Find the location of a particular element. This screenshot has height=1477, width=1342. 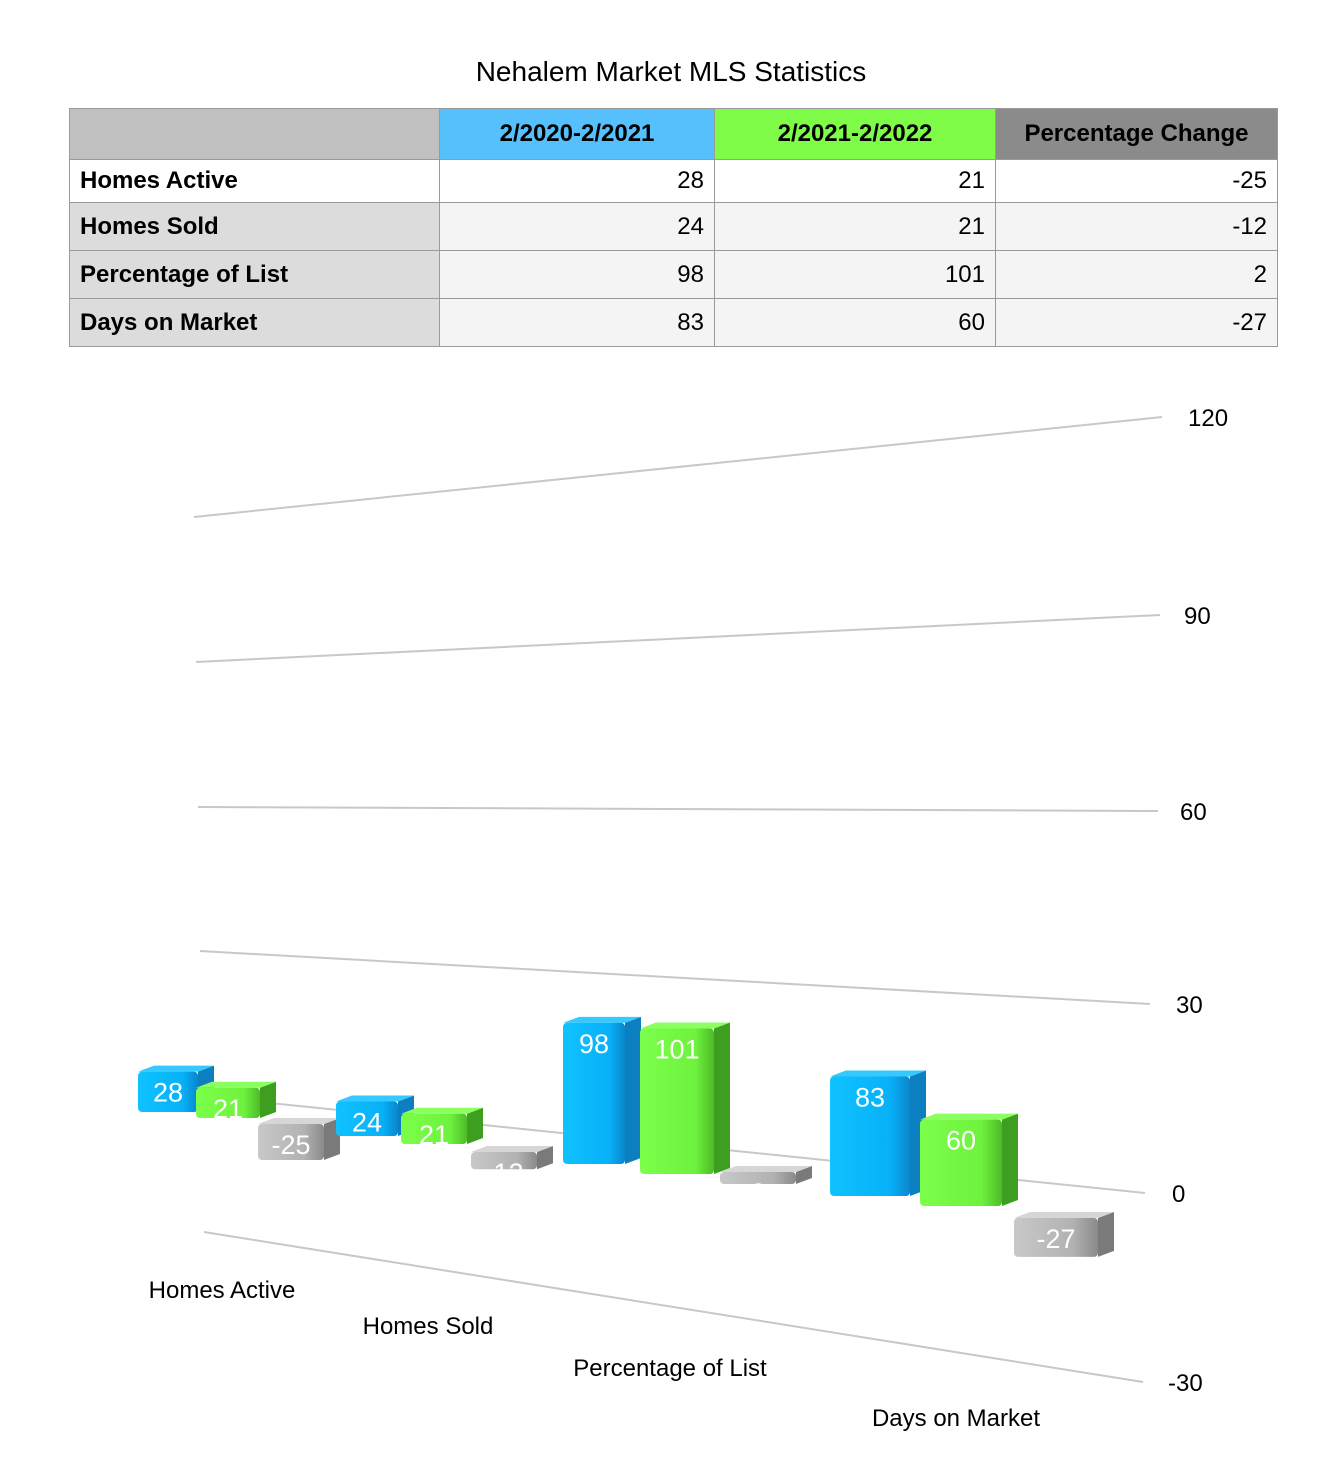

bar-value-label: 28 is located at coordinates (168, 1093).